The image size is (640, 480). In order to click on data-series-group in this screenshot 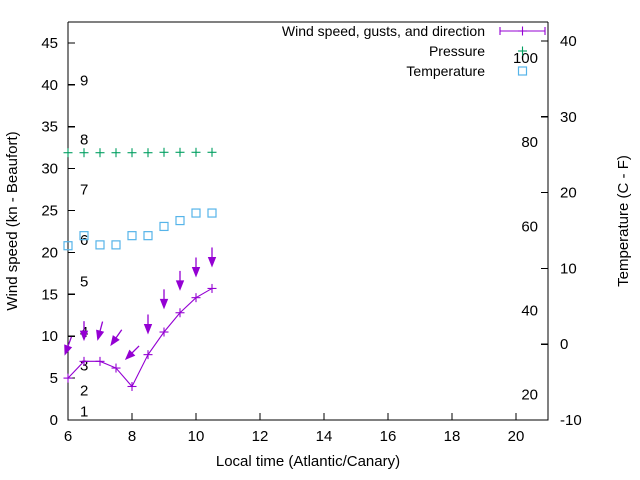, I will do `click(140, 269)`.